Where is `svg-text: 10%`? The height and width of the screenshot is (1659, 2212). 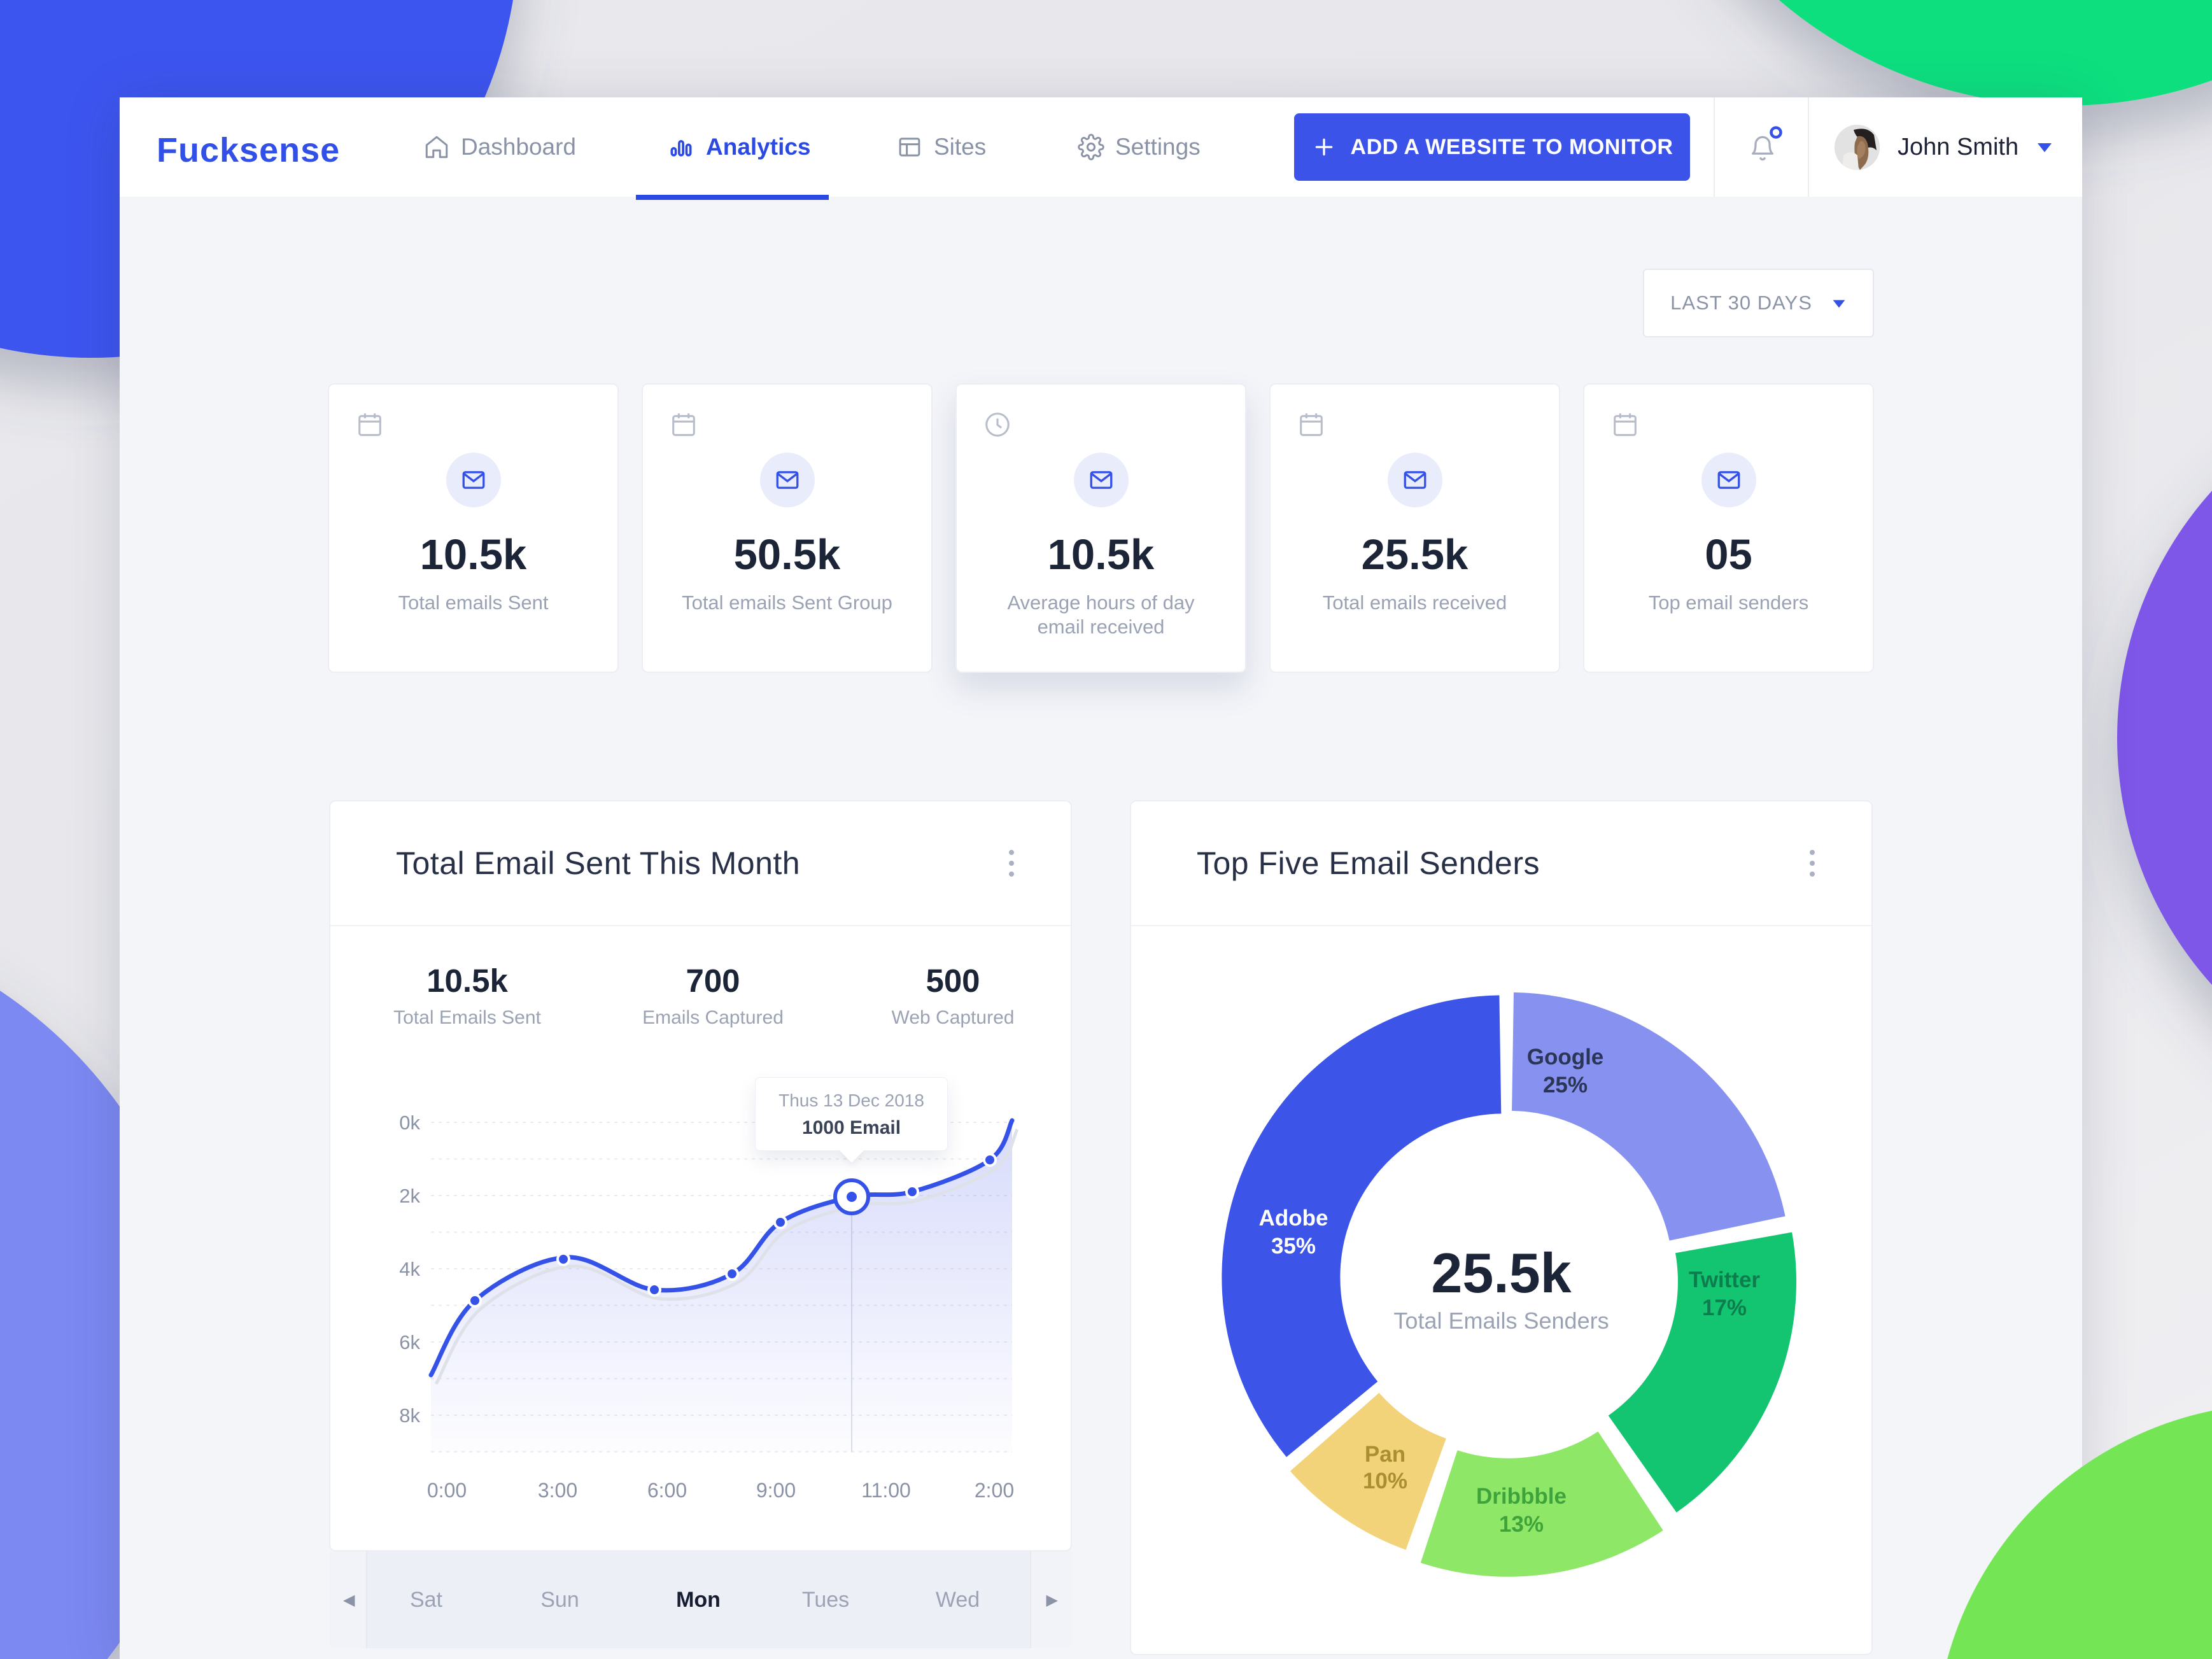
svg-text: 10% is located at coordinates (1385, 1481).